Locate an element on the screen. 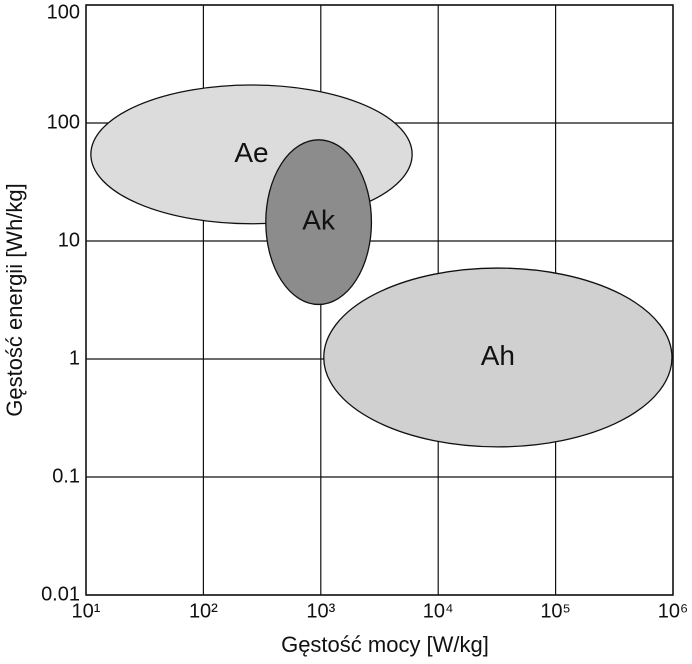 Image resolution: width=692 pixels, height=664 pixels. y-tick-label: 1 is located at coordinates (74, 358).